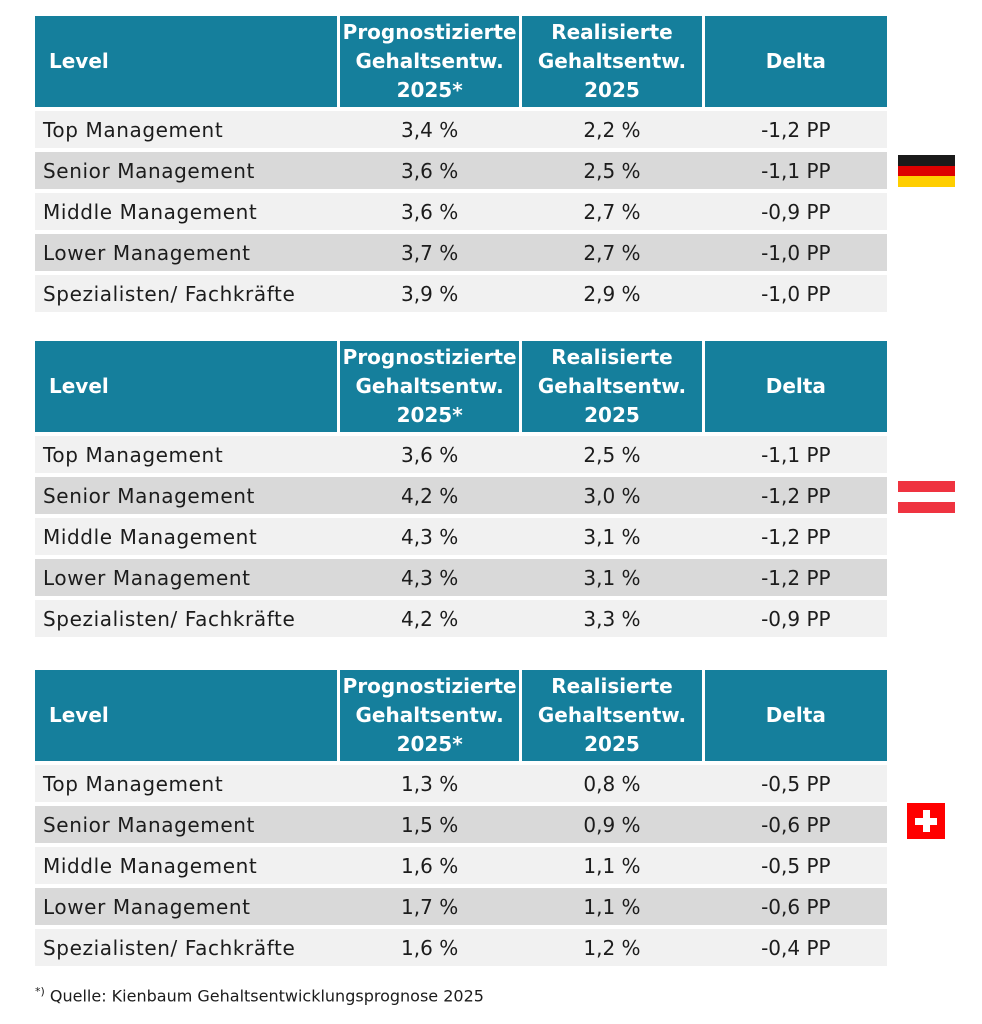  I want to click on table-row: Top Management 1,3 % 0,8 % -0,5 PP, so click(461, 783).